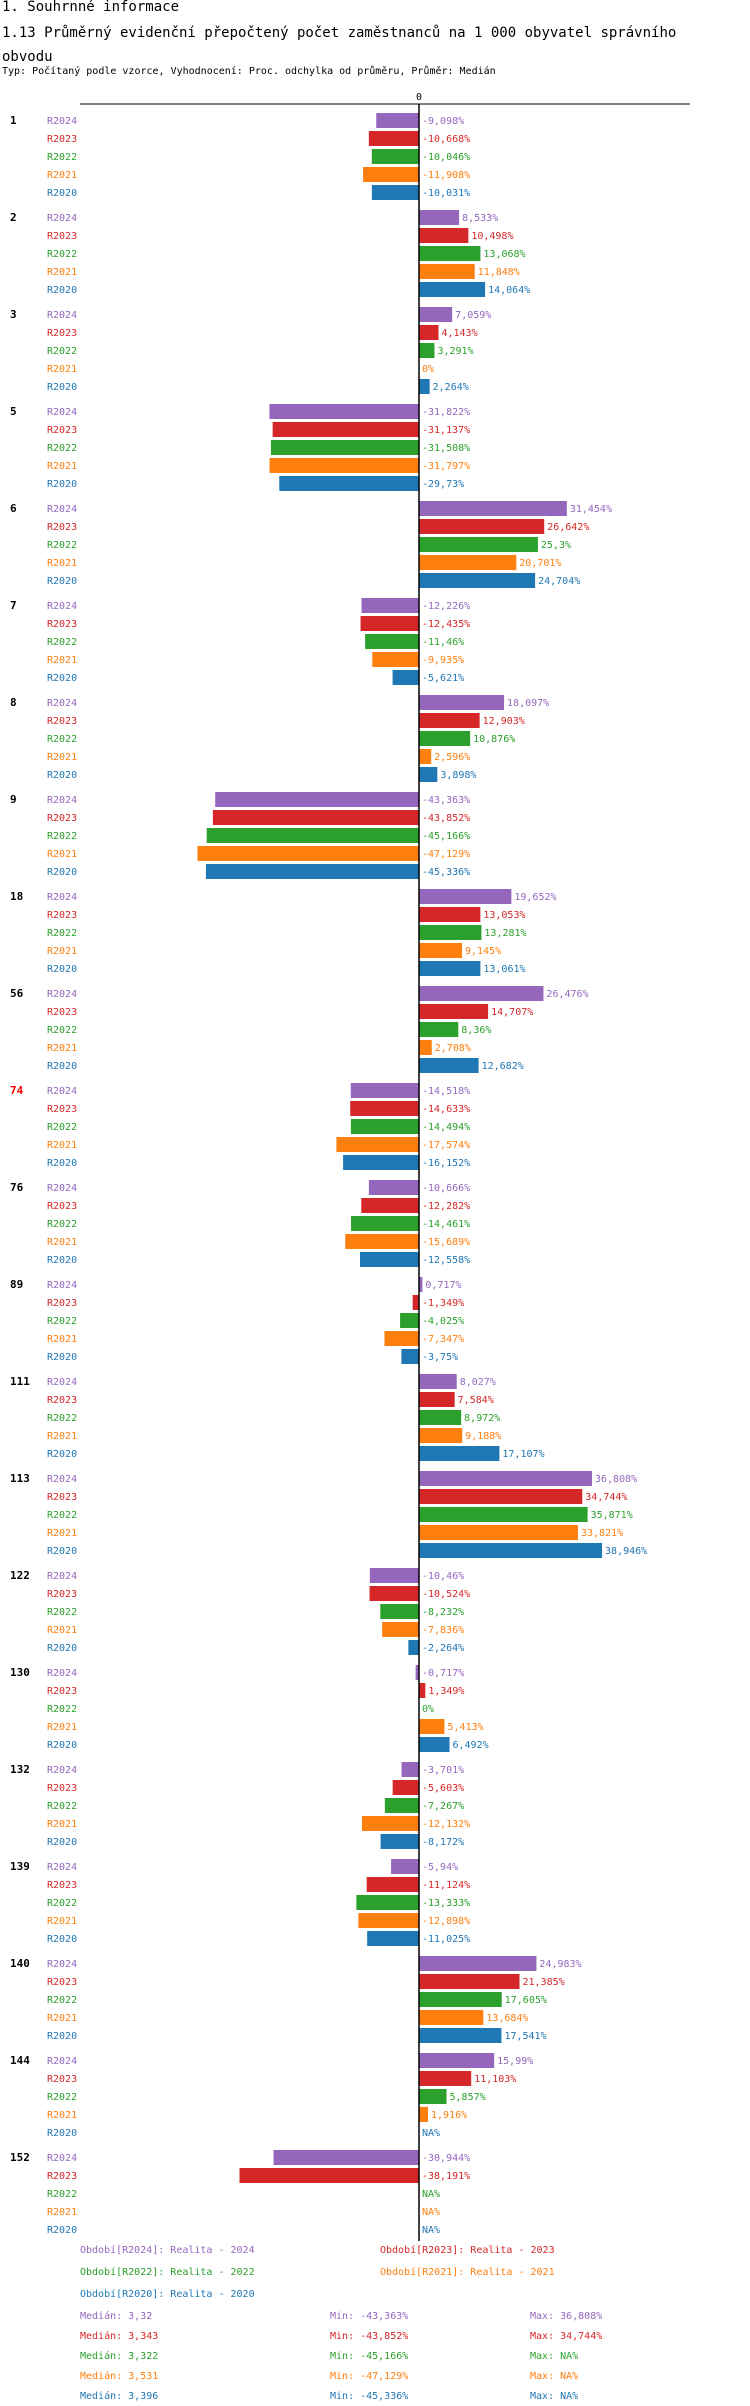 The height and width of the screenshot is (2406, 750). What do you see at coordinates (602, 1533) in the screenshot?
I see `data-label-113-R2021: 33,821%` at bounding box center [602, 1533].